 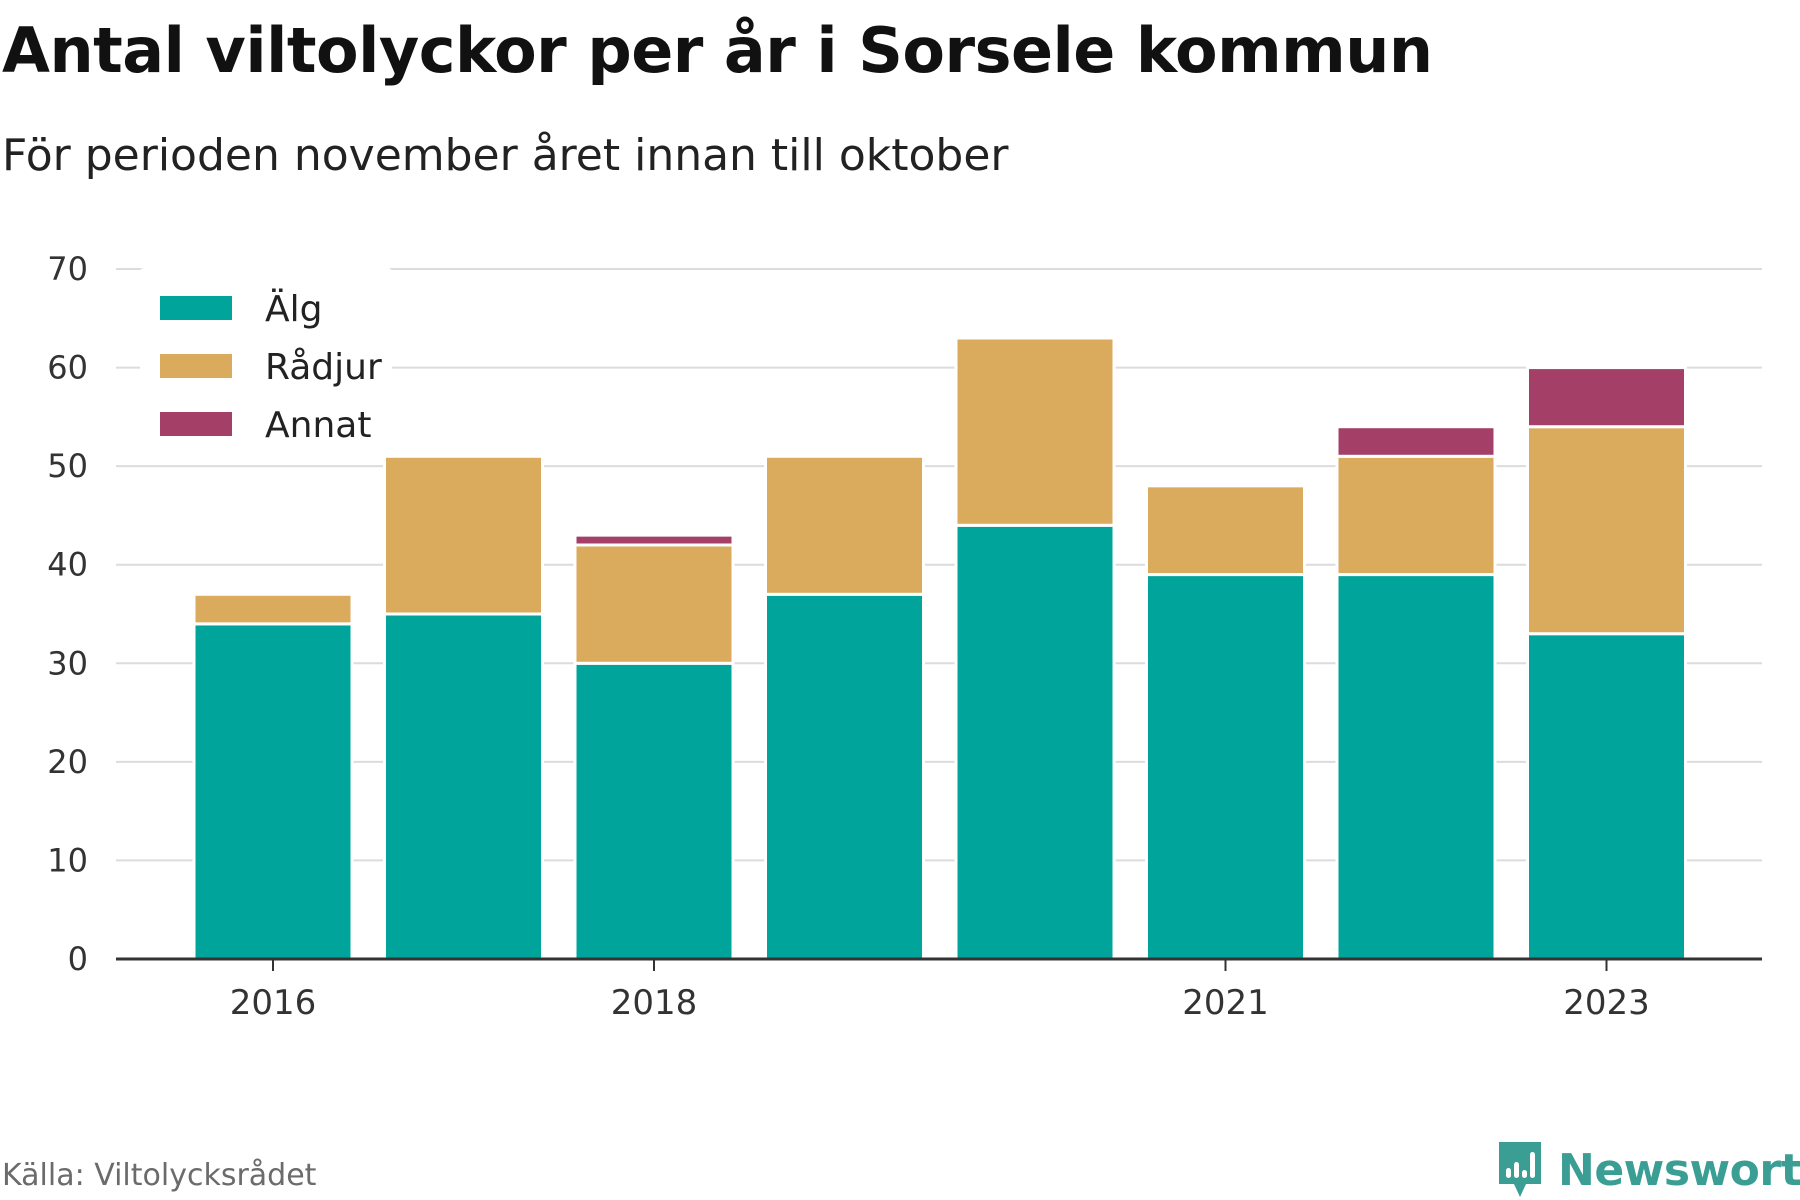 What do you see at coordinates (1606, 1003) in the screenshot?
I see `x-tick-label: 2023` at bounding box center [1606, 1003].